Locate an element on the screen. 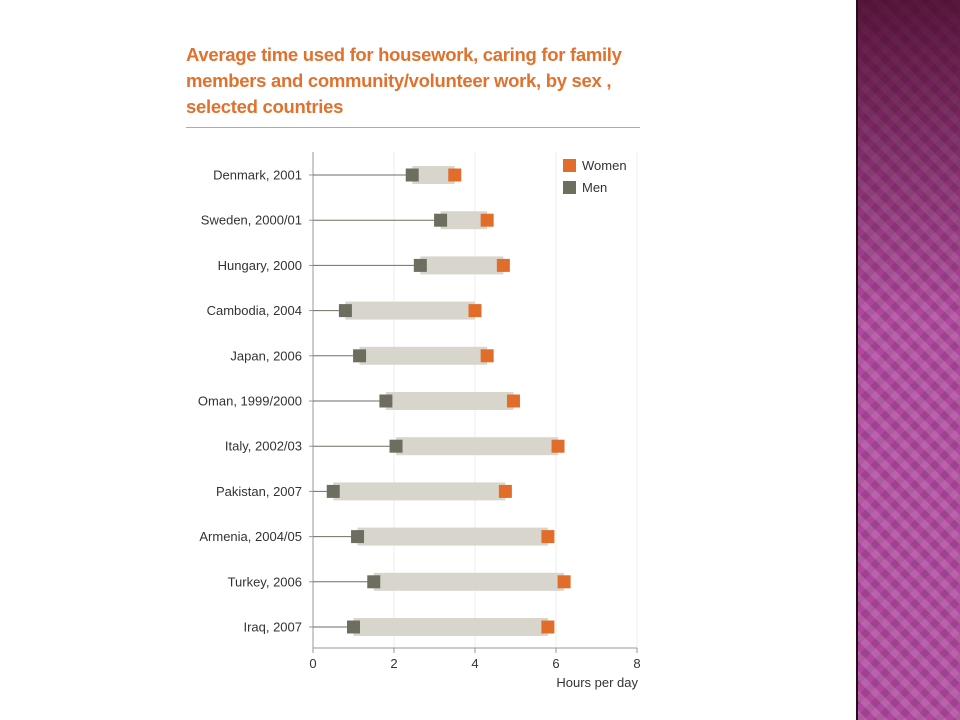  category-label: Sweden, 2000/01 is located at coordinates (251, 220).